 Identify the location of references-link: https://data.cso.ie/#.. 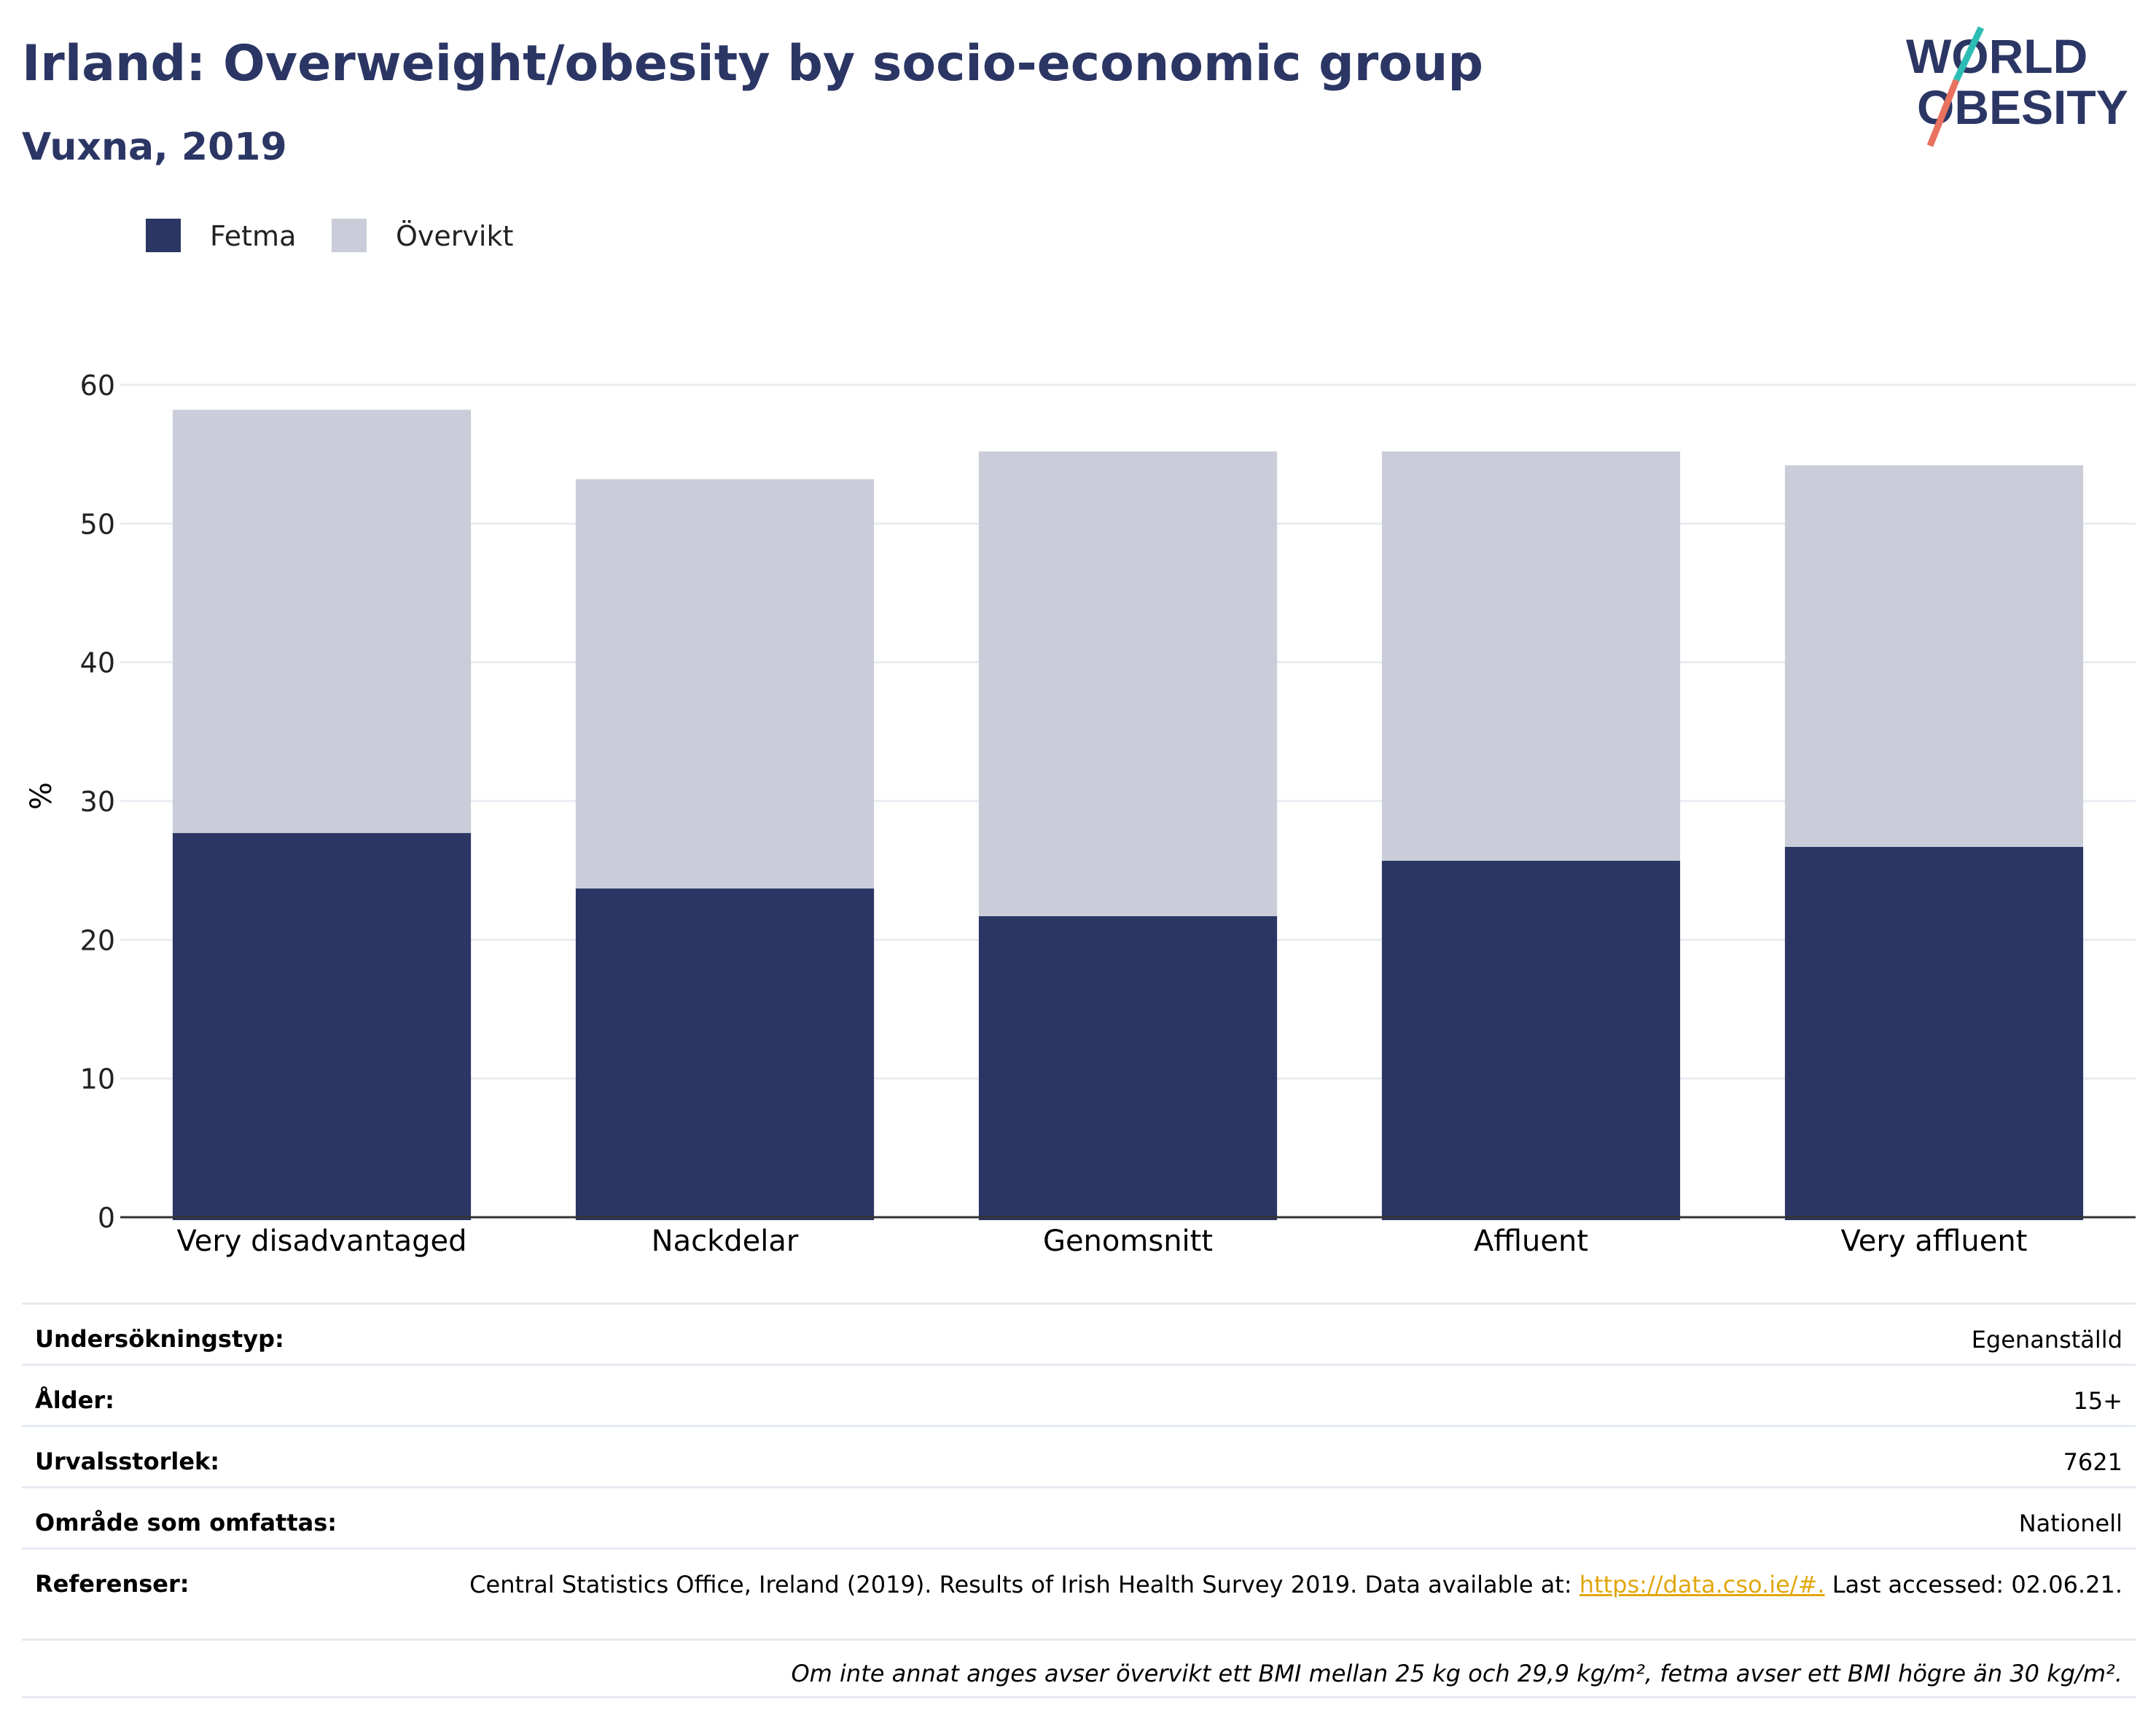
(1702, 1585).